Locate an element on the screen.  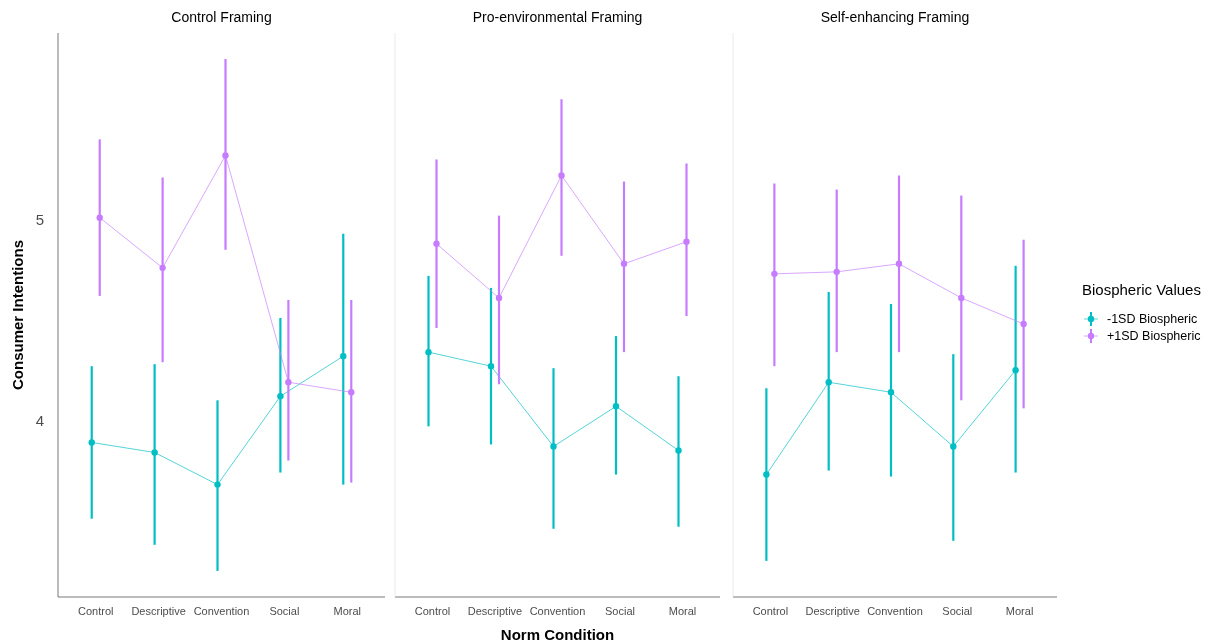
chart-title: Pro-environmental Framing is located at coordinates (557, 17).